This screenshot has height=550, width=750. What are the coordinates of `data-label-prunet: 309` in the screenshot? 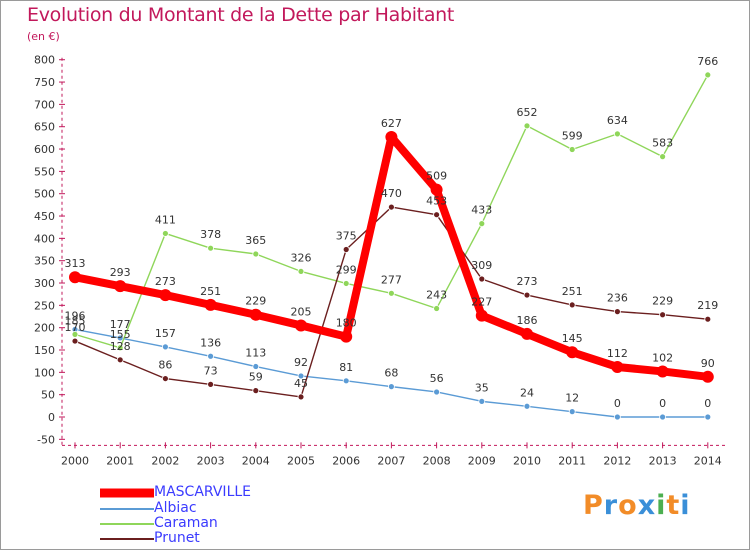 It's located at (481, 265).